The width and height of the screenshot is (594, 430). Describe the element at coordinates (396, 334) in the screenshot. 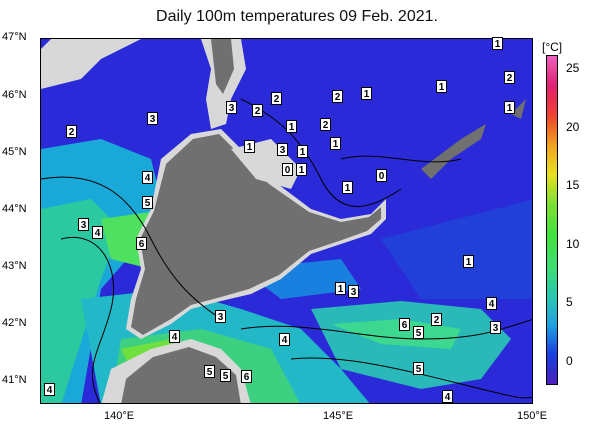

I see `warm-eddy-southeast` at that location.